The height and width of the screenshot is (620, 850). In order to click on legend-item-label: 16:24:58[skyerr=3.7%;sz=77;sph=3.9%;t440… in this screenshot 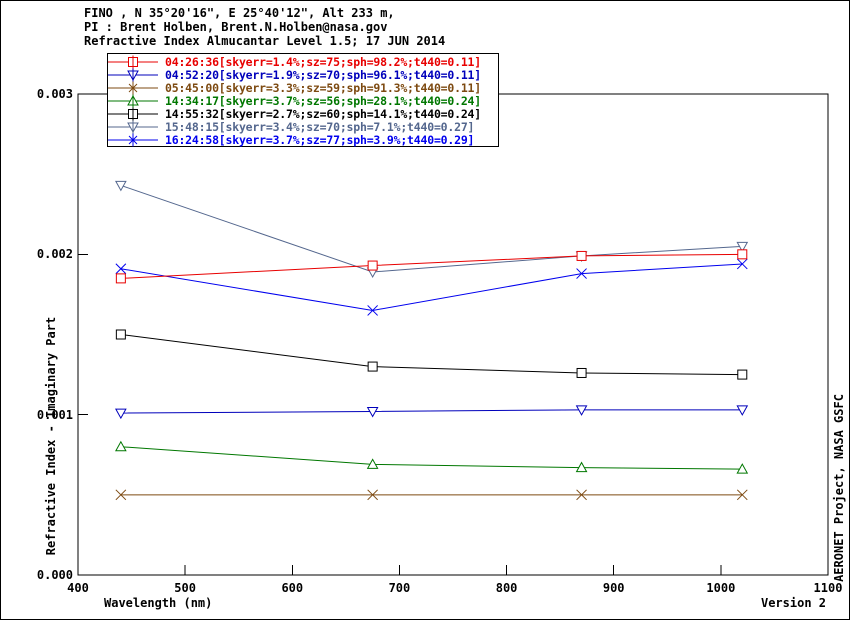, I will do `click(320, 139)`.